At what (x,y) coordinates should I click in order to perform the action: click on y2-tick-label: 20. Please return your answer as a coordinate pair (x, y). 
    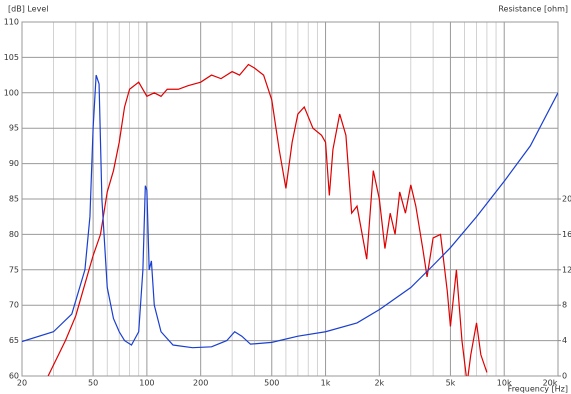
    Looking at the image, I should click on (566, 199).